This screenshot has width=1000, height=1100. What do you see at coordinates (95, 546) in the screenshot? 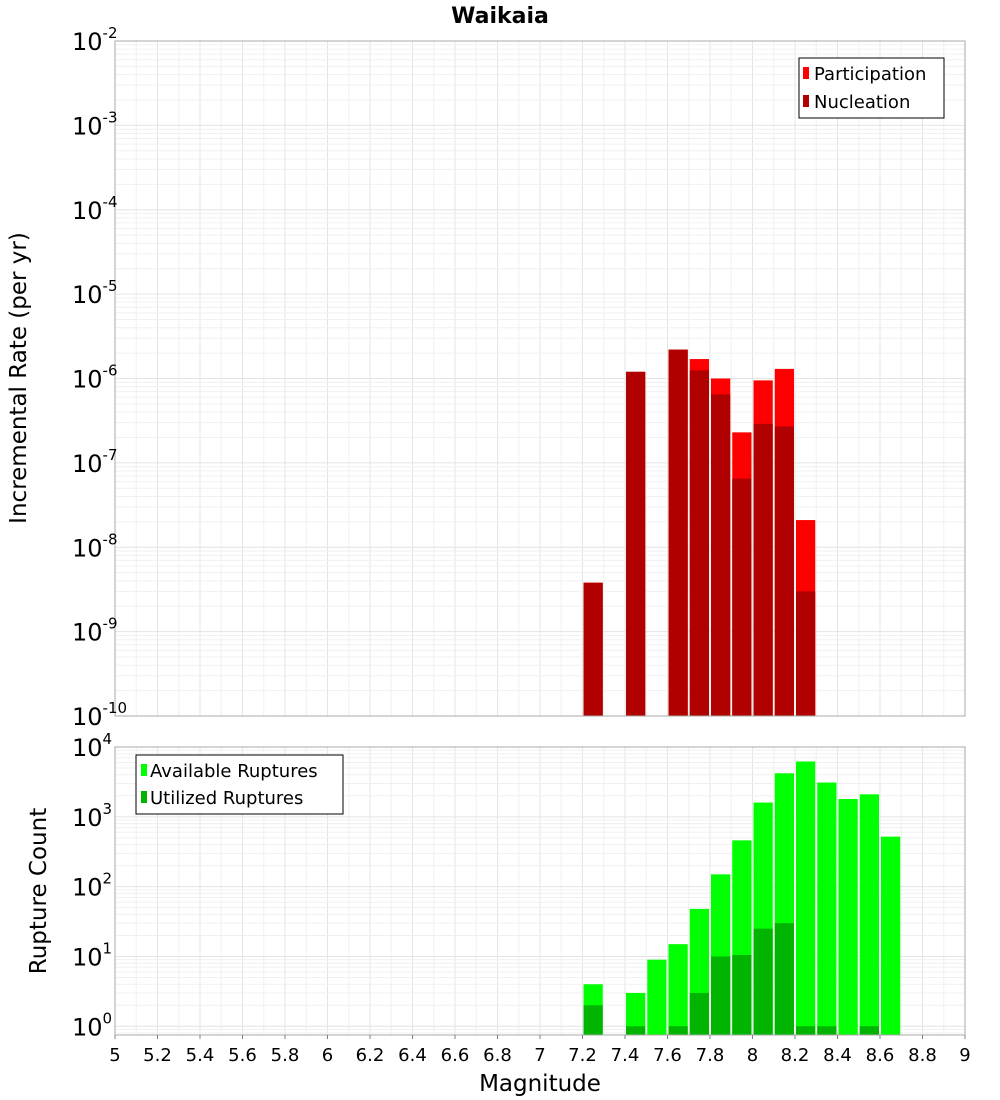
I see `rate-y-tick-label: 10⁻⁸` at bounding box center [95, 546].